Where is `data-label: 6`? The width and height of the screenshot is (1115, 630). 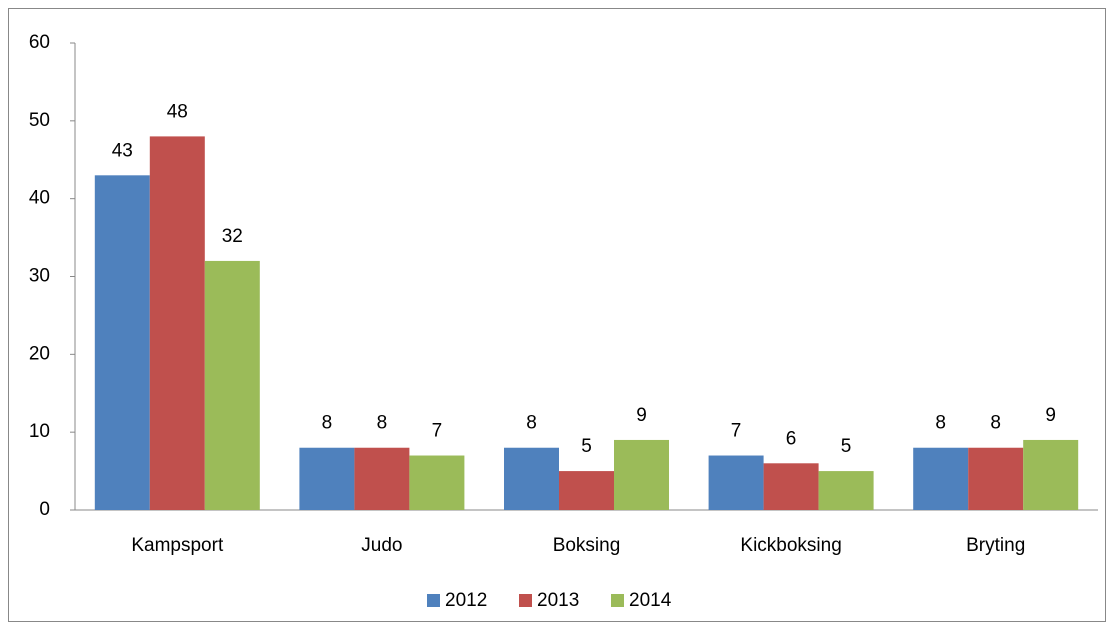 data-label: 6 is located at coordinates (791, 438).